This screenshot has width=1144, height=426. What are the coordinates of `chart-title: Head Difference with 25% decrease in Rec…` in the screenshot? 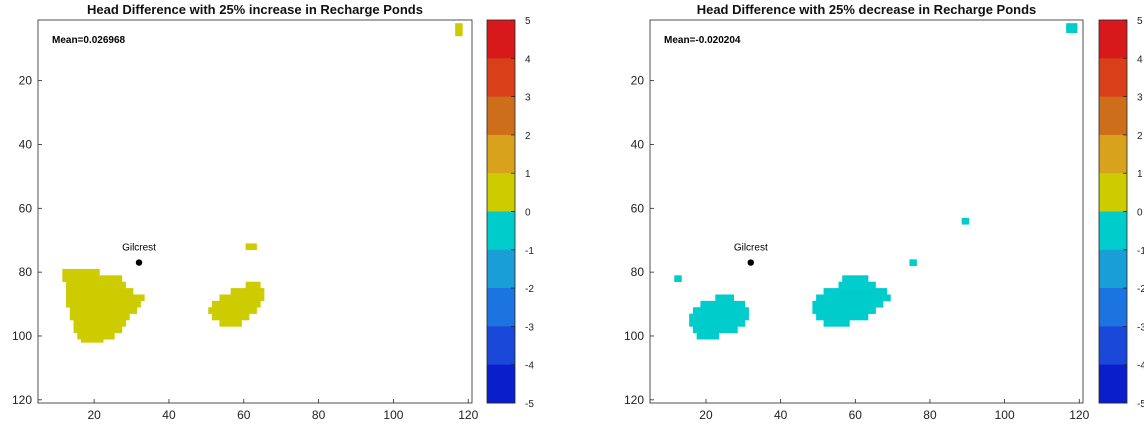 It's located at (867, 9).